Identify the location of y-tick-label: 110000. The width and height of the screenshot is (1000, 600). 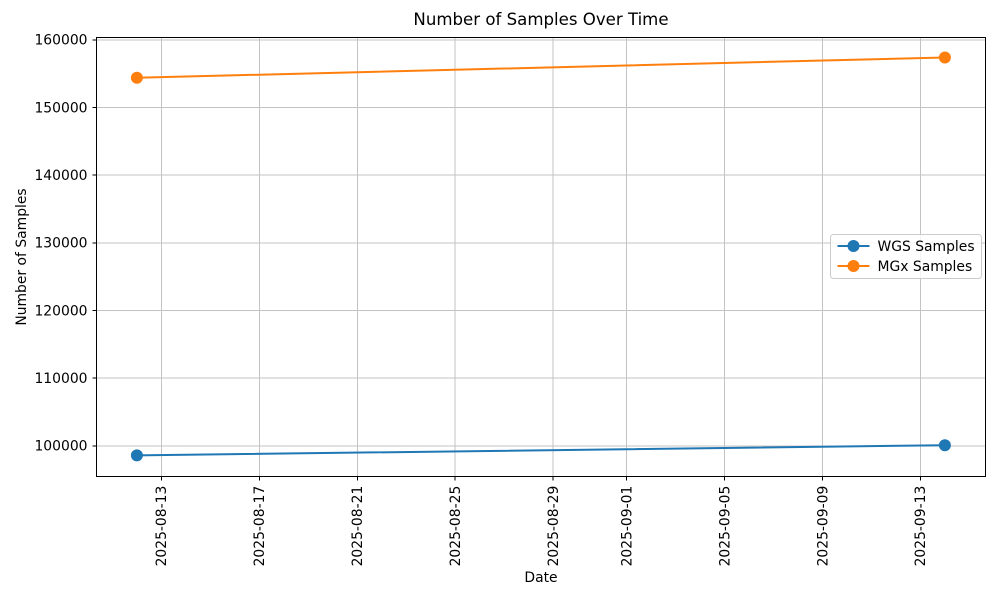
(60, 379).